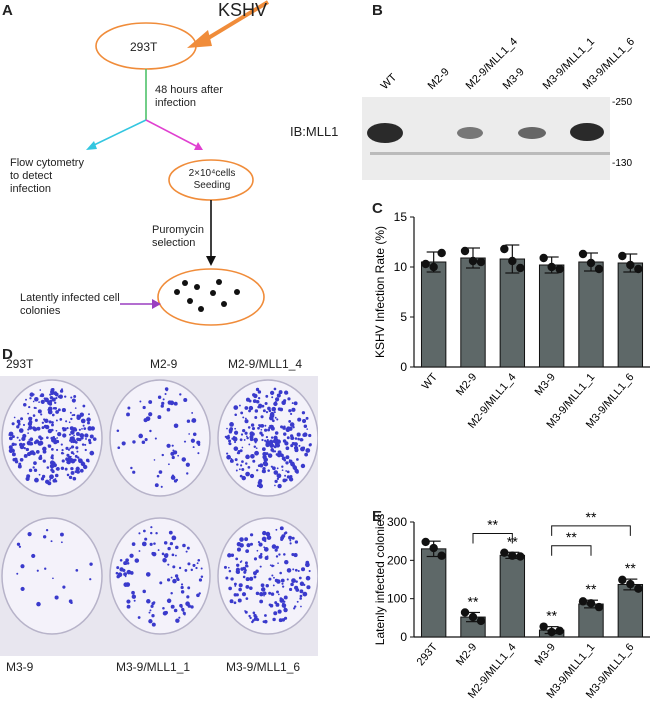  Describe the element at coordinates (236, 21) in the screenshot. I see `kshv-arrow` at that location.